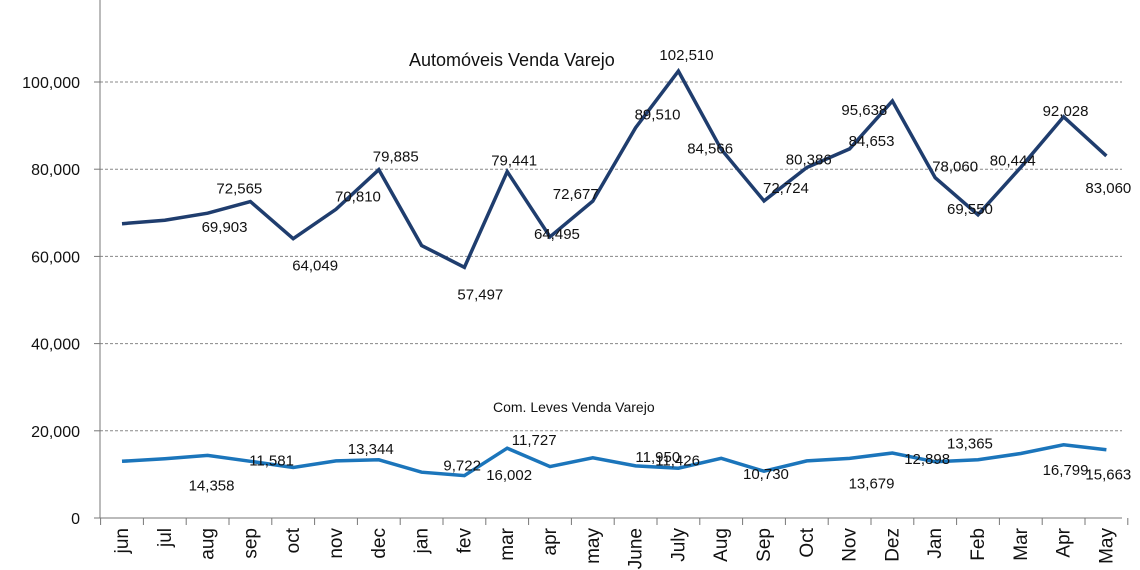  Describe the element at coordinates (1108, 475) in the screenshot. I see `data-label: 15,663` at that location.